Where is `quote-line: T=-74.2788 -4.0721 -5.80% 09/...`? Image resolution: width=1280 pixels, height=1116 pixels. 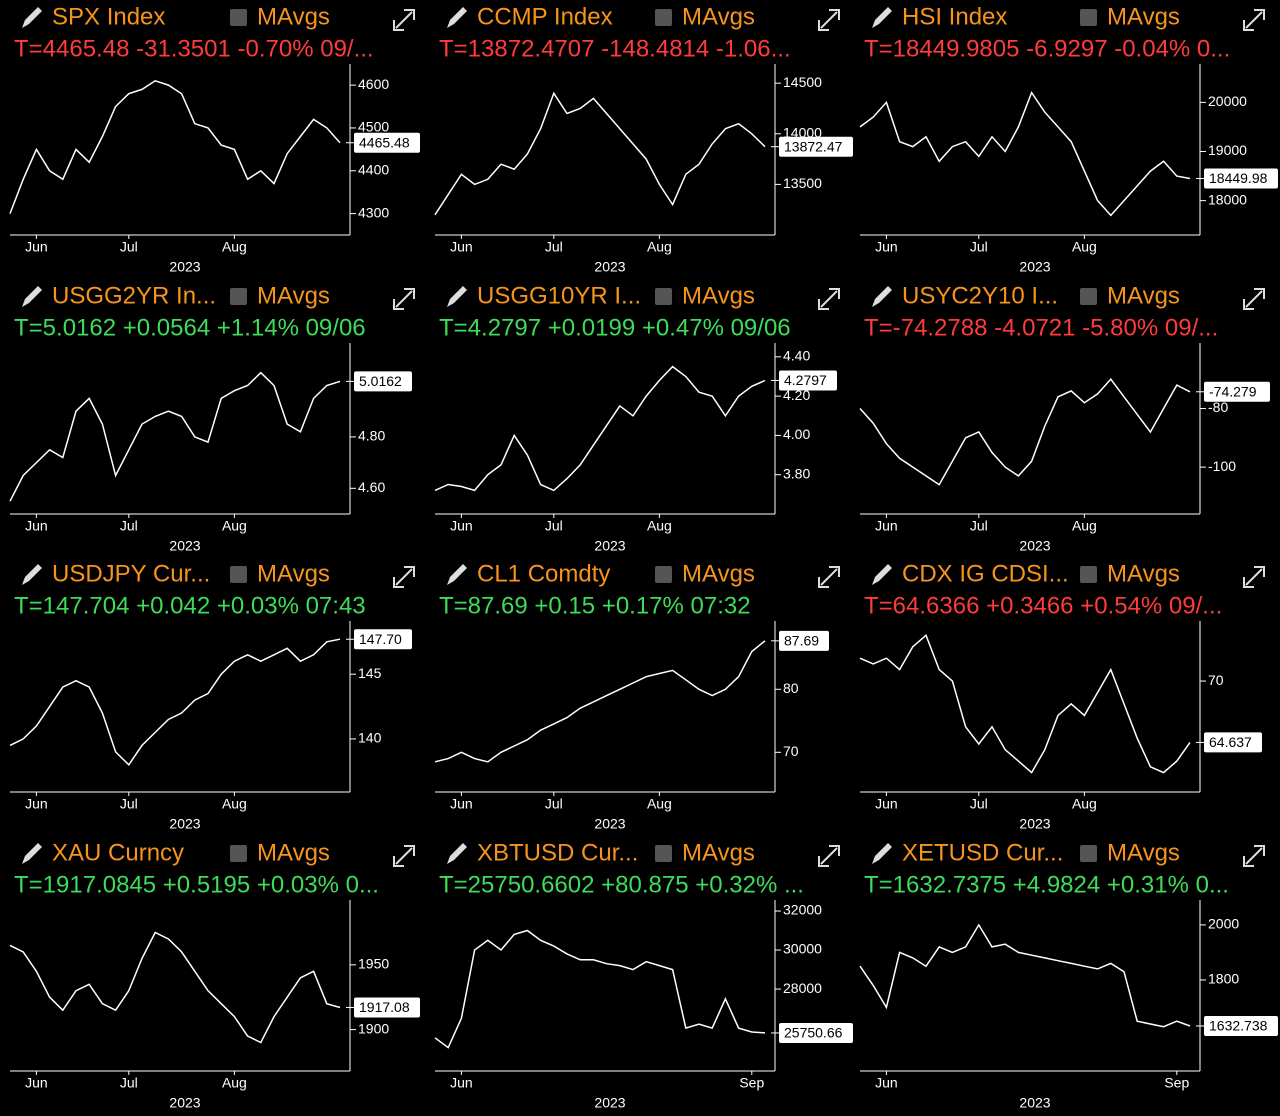
quote-line: T=-74.2788 -4.0721 -5.80% 09/... is located at coordinates (1041, 327).